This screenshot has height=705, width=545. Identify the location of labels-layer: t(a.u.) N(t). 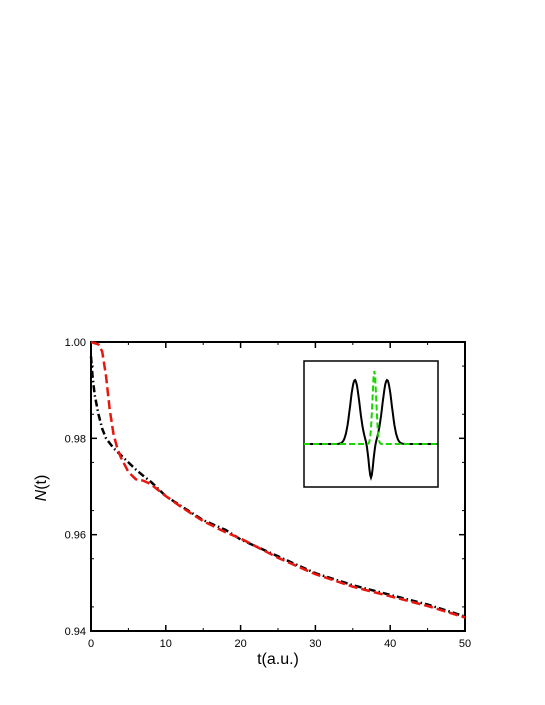
(166, 571).